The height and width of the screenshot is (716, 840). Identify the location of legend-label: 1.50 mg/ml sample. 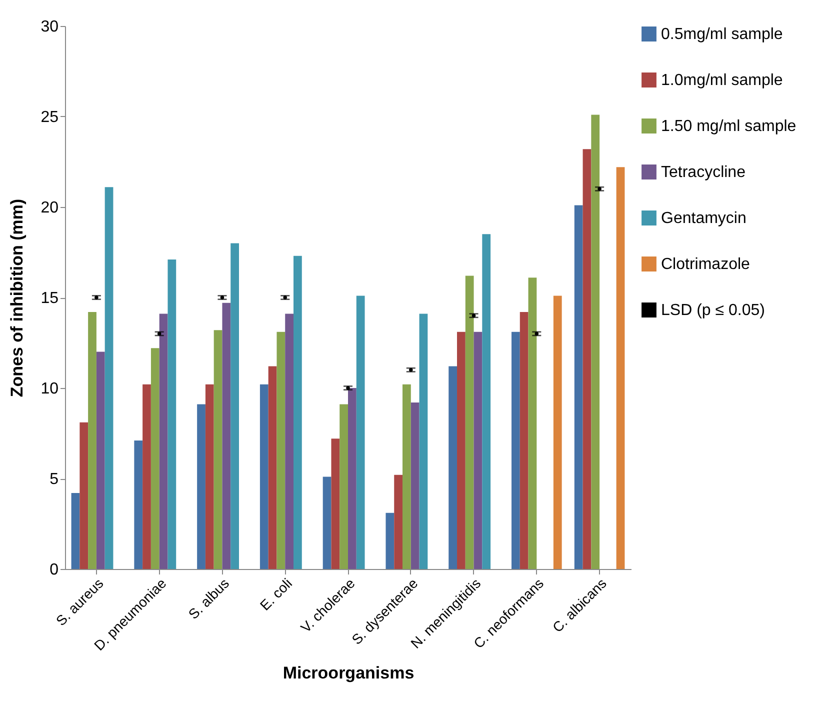
(728, 126).